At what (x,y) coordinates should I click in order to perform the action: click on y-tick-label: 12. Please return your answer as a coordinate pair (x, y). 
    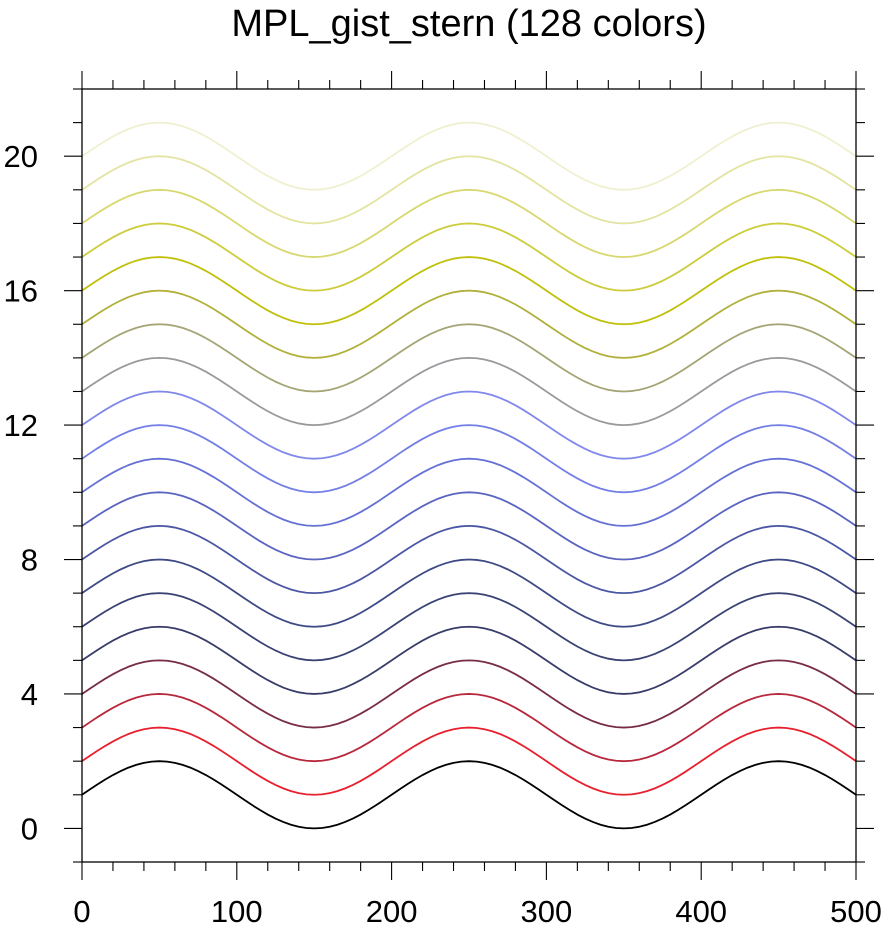
    Looking at the image, I should click on (21, 425).